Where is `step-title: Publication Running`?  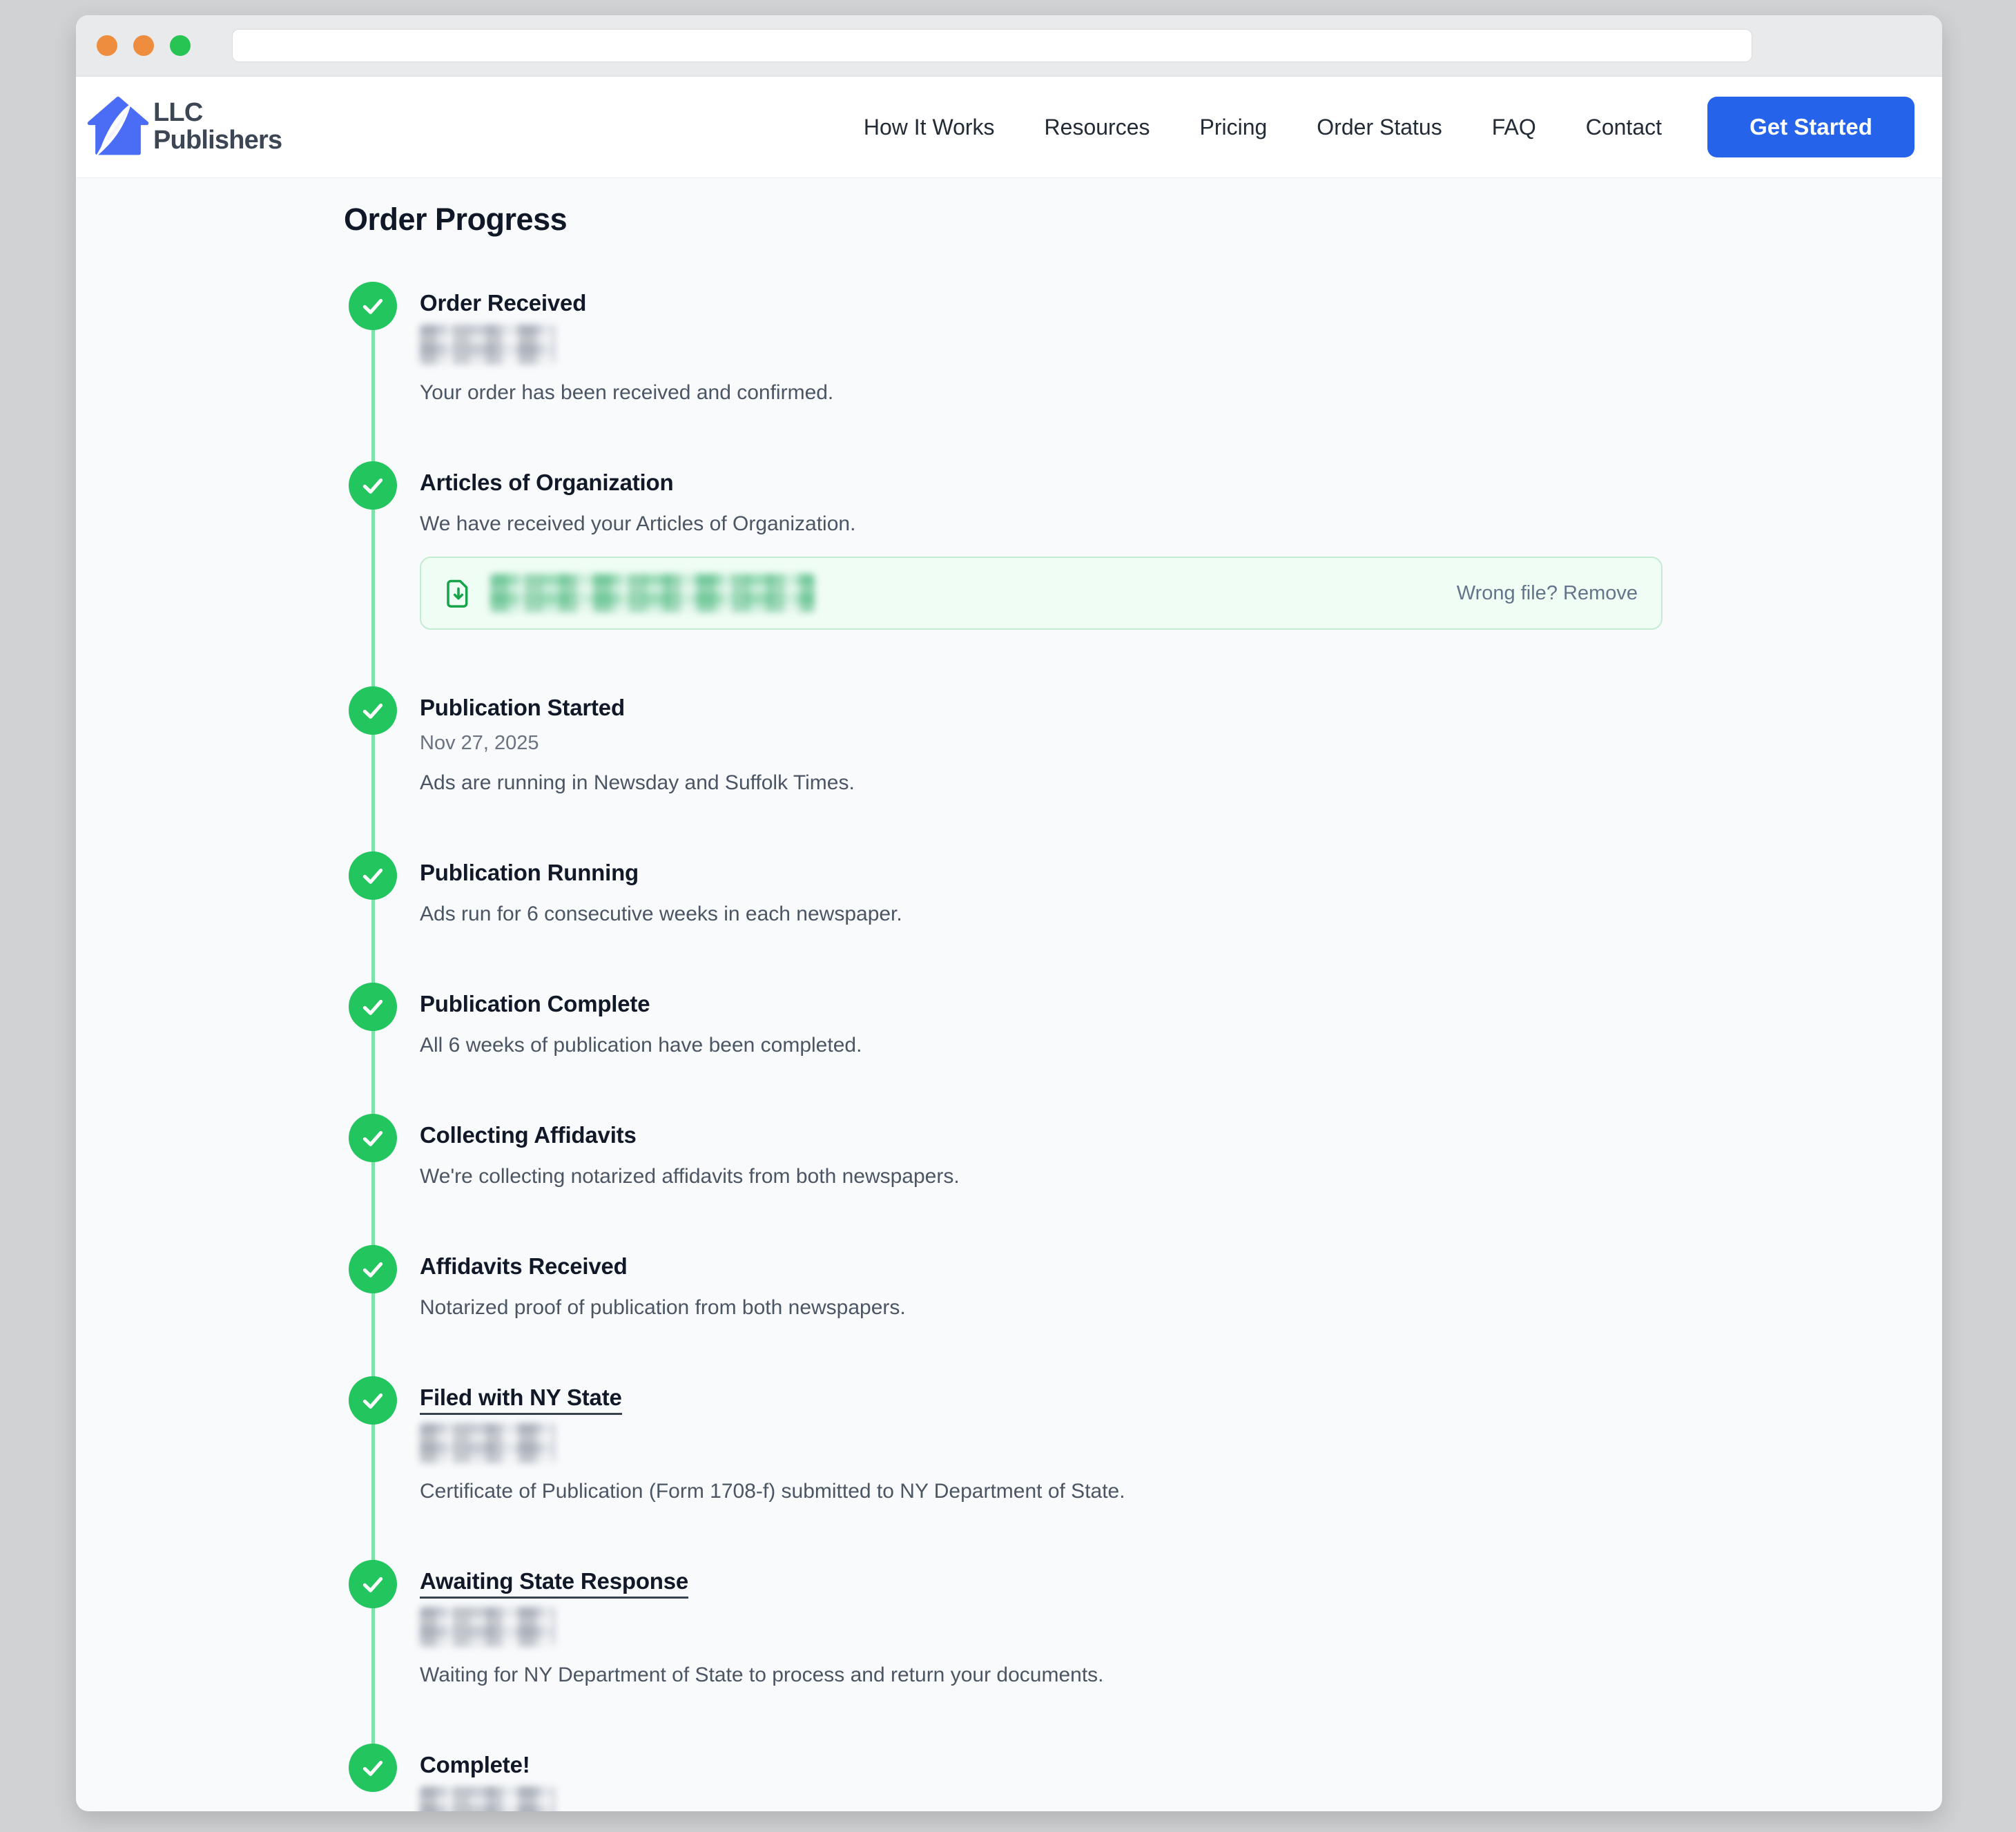
step-title: Publication Running is located at coordinates (529, 872).